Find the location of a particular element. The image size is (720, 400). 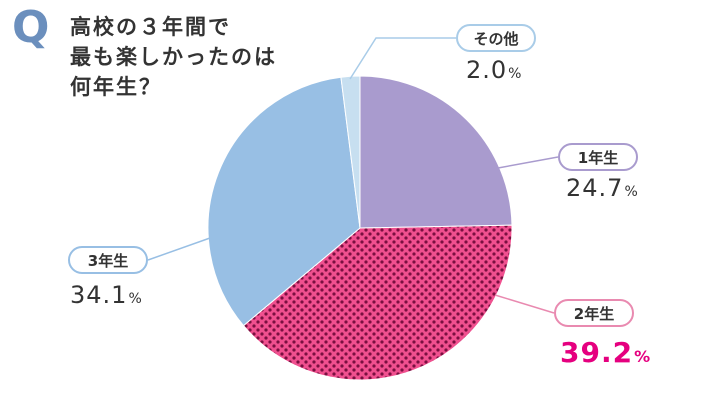

slice-label-grade1: 1年生 is located at coordinates (598, 157).